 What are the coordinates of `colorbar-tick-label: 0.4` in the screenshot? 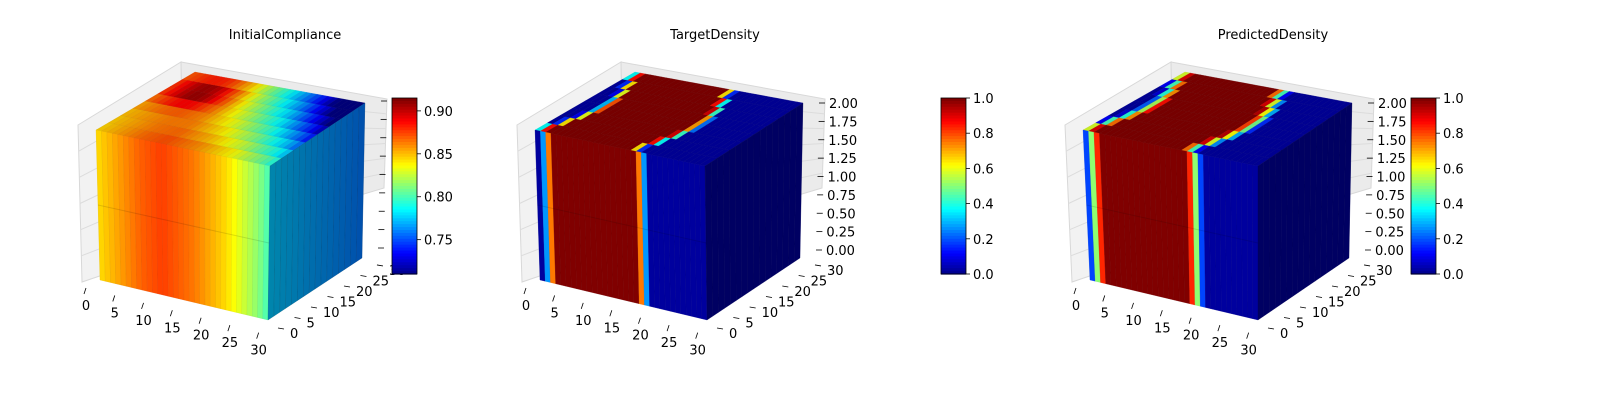 It's located at (983, 205).